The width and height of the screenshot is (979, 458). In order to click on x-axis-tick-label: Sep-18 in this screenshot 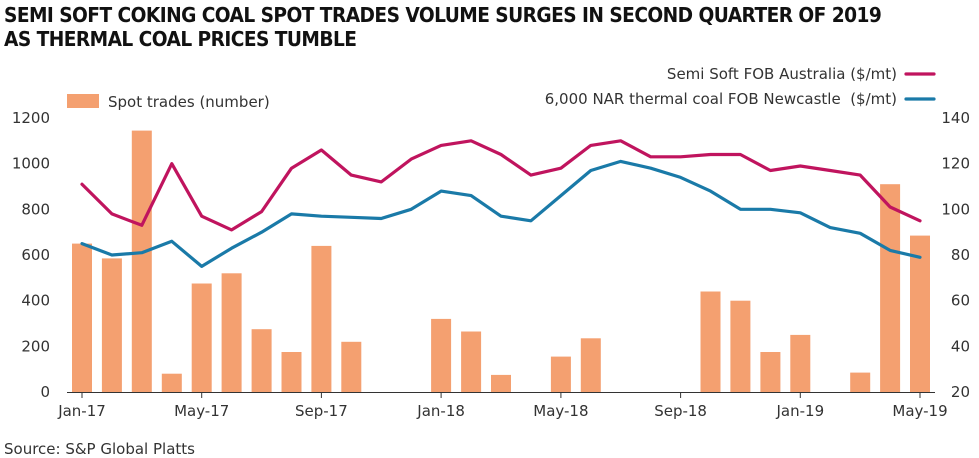, I will do `click(680, 411)`.